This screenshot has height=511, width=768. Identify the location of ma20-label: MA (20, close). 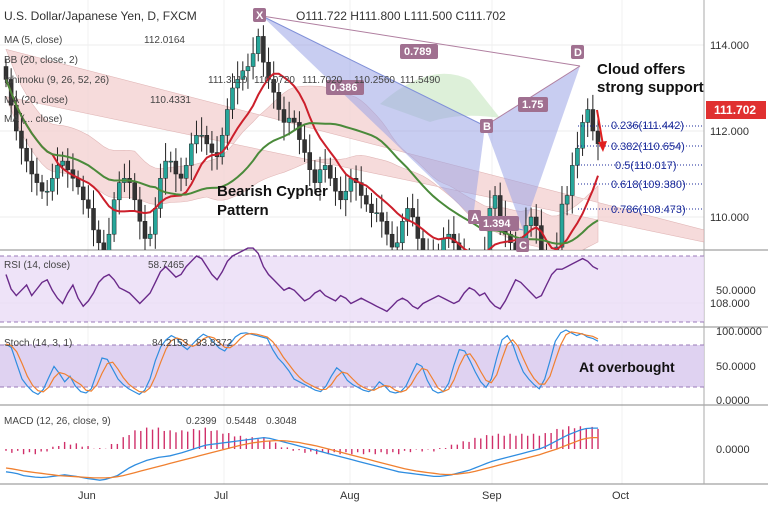
(36, 100).